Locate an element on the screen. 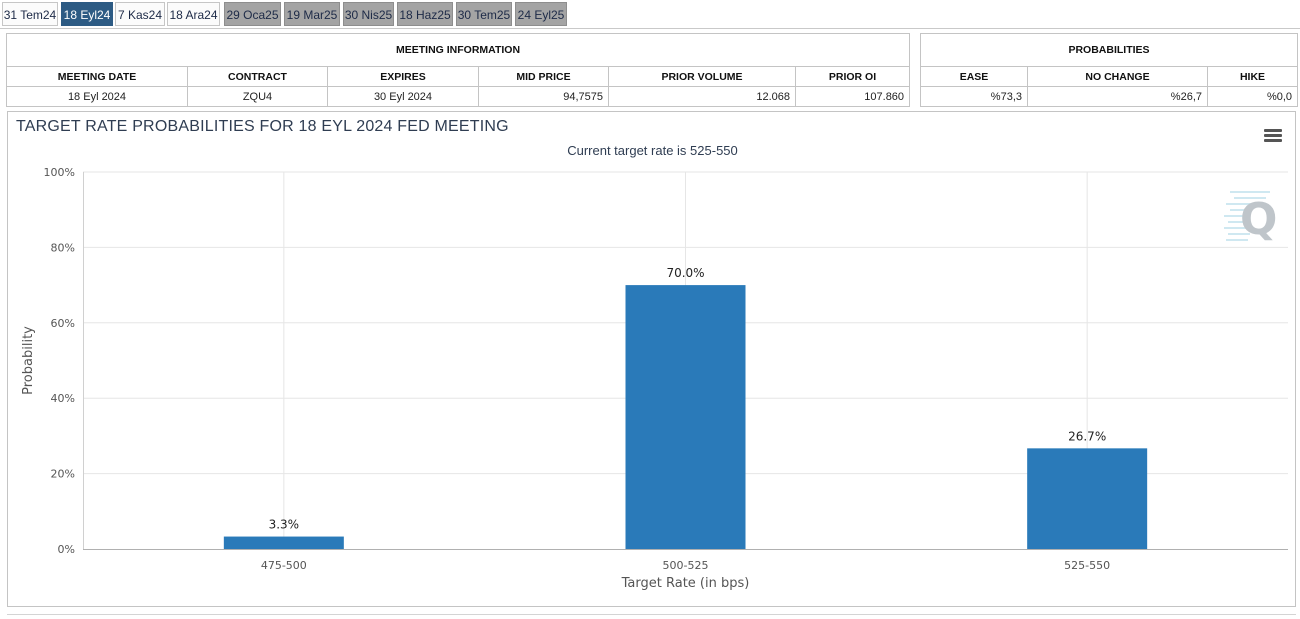  tab-30-tem25: 30 Tem25 is located at coordinates (484, 14).